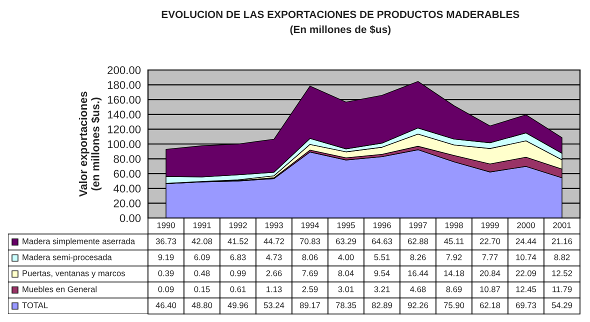 This screenshot has height=322, width=590. I want to click on y-tick-label: 0.00, so click(130, 218).